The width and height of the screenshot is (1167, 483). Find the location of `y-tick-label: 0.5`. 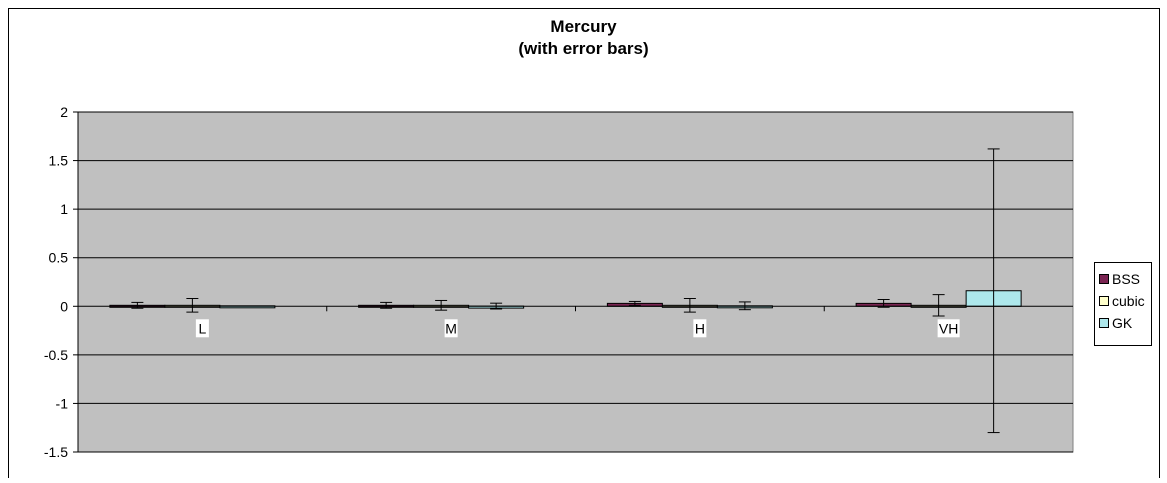

y-tick-label: 0.5 is located at coordinates (59, 258).